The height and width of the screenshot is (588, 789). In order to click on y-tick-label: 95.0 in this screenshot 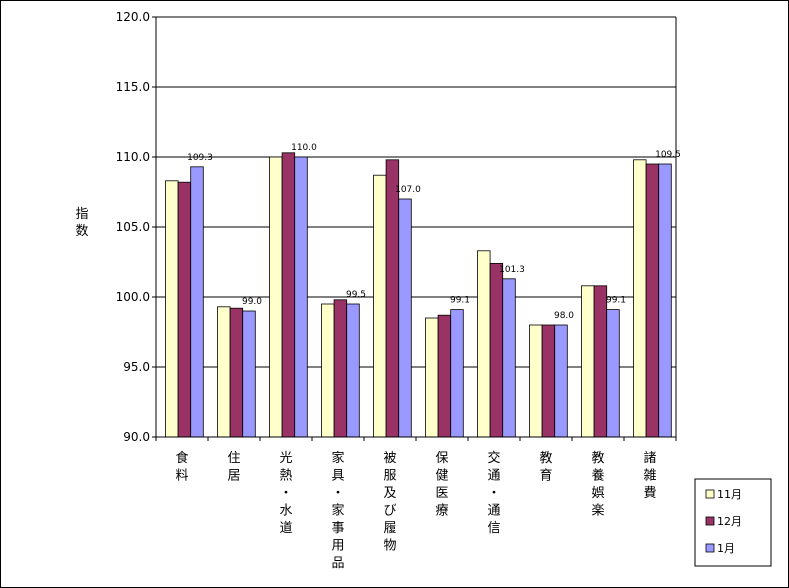, I will do `click(136, 367)`.